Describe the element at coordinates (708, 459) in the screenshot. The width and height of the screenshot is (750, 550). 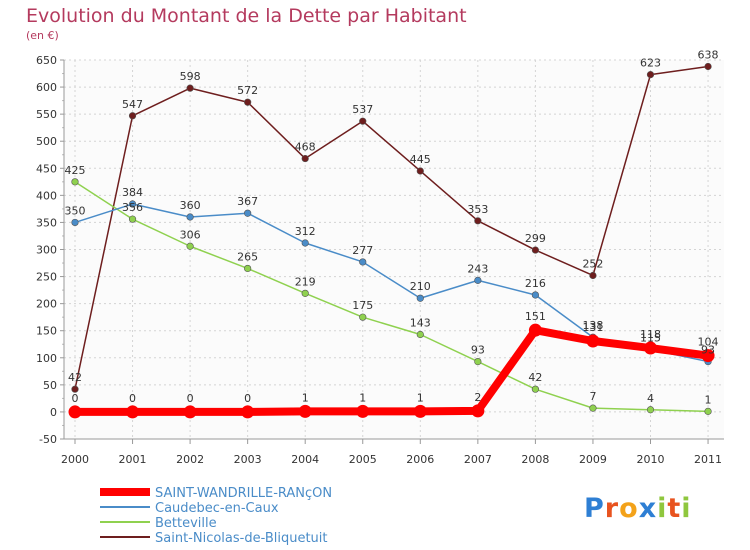
I see `x-tick-label: 2011` at that location.